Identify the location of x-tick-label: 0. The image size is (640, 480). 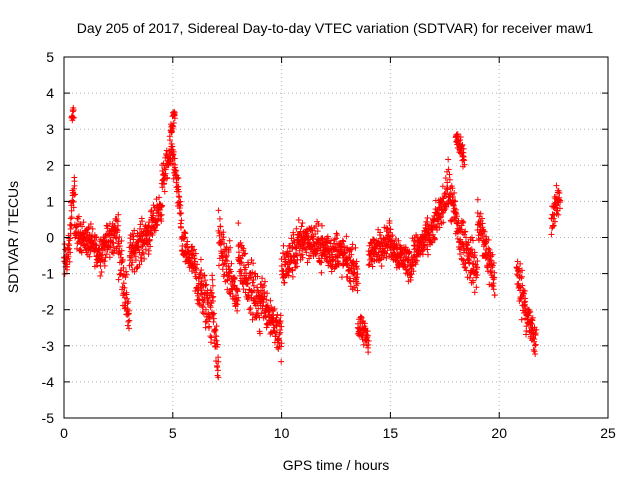
(64, 433).